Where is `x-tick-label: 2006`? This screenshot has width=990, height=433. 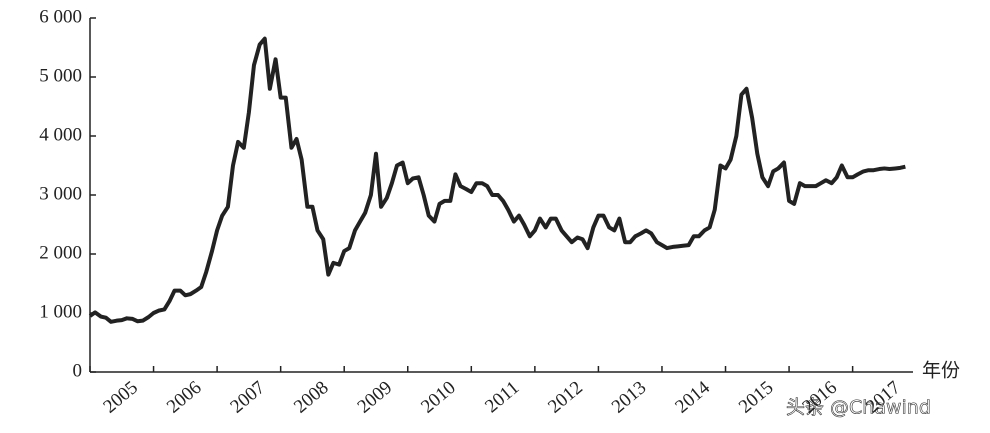
x-tick-label: 2006 is located at coordinates (184, 397).